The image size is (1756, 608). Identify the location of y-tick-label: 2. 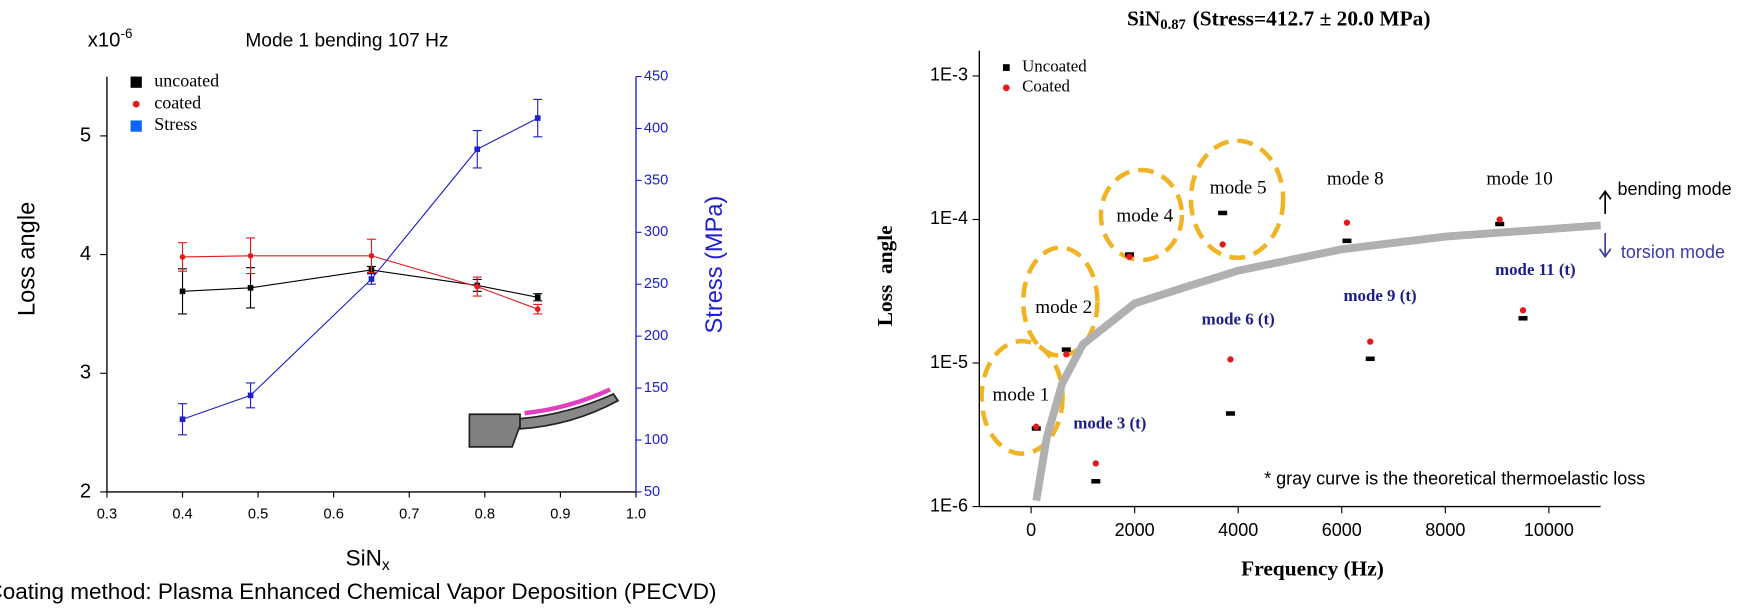
(85, 491).